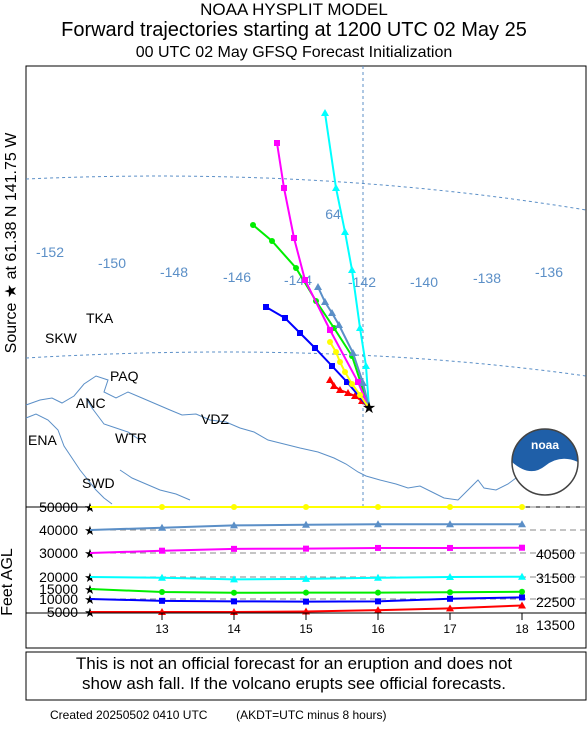 Image resolution: width=588 pixels, height=730 pixels. I want to click on x-tick-label: 15, so click(306, 629).